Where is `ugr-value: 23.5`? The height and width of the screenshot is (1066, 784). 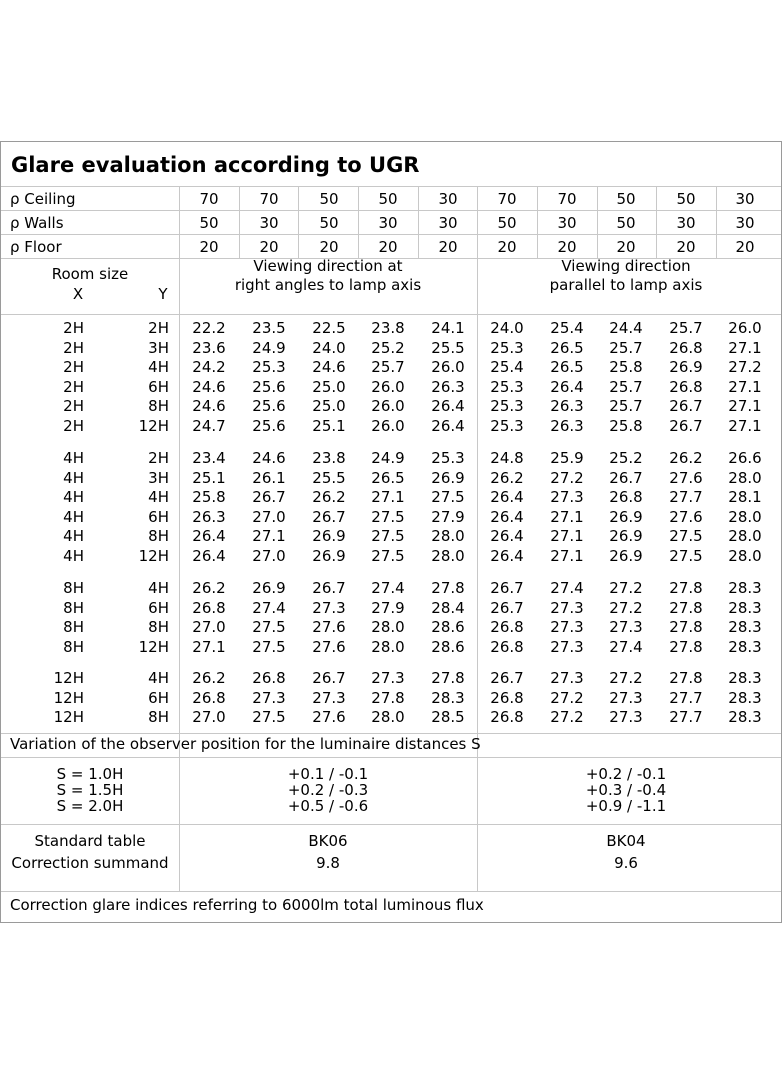 ugr-value: 23.5 is located at coordinates (269, 328).